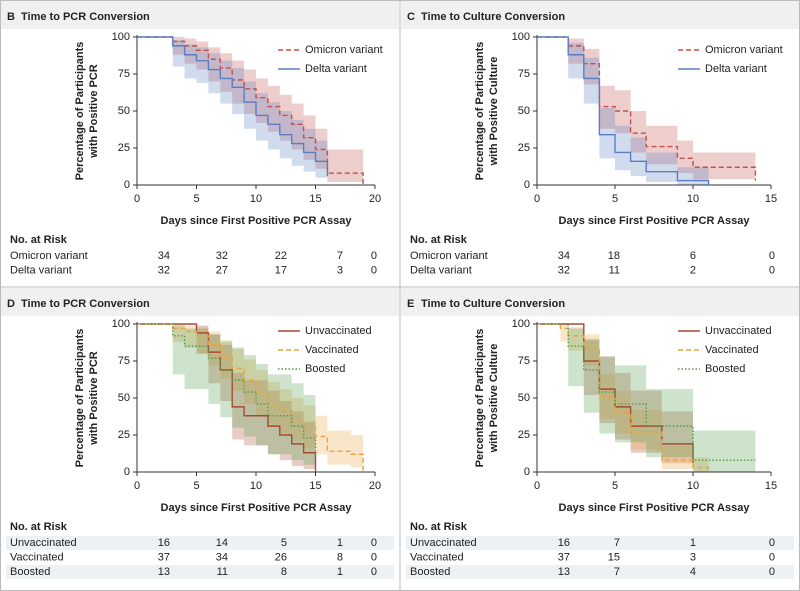 Image resolution: width=800 pixels, height=591 pixels. What do you see at coordinates (11, 17) in the screenshot?
I see `panel-letter: B` at bounding box center [11, 17].